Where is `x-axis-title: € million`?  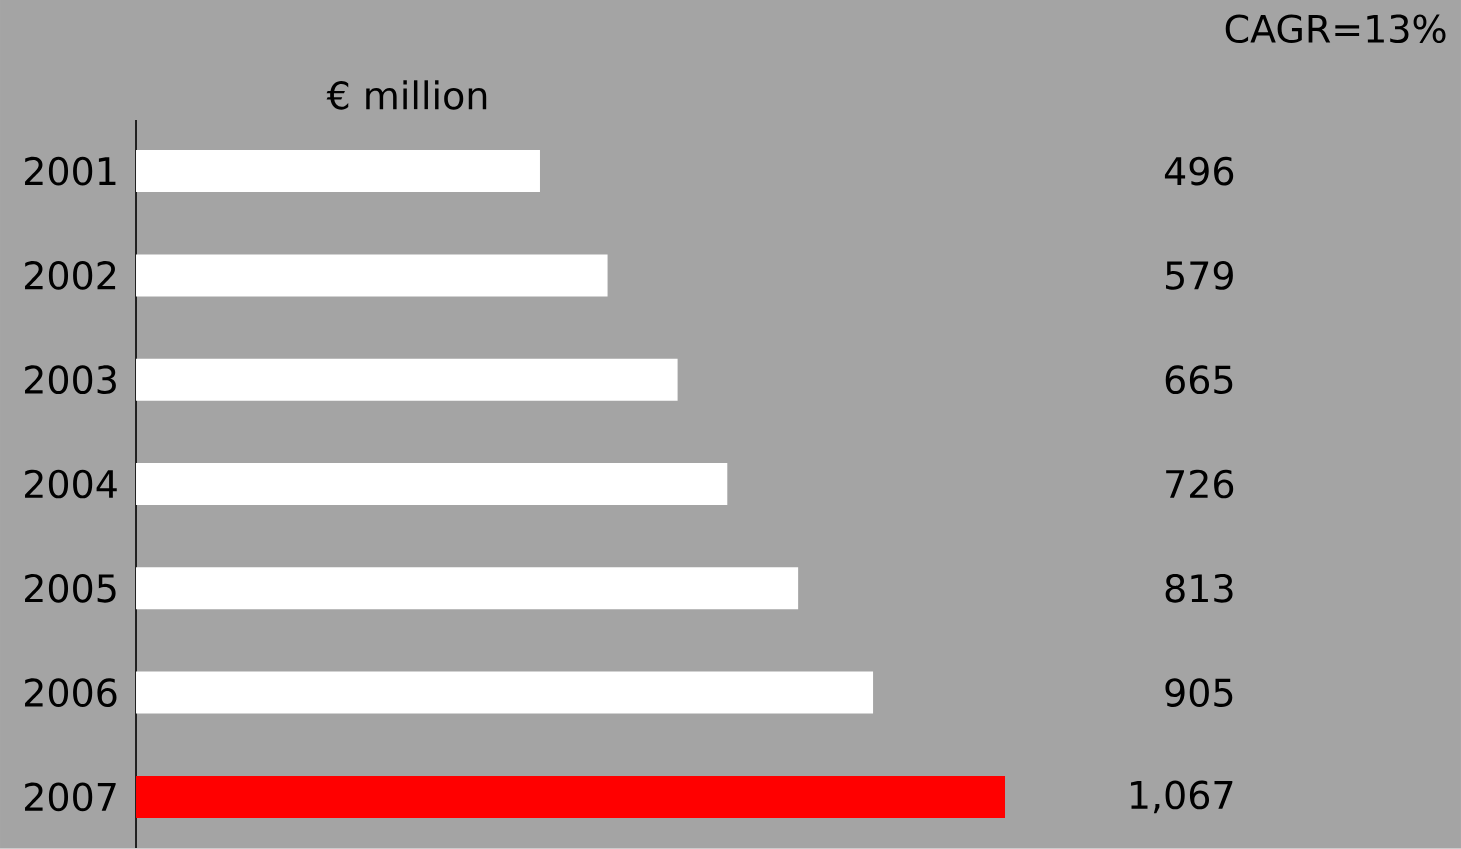
x-axis-title: € million is located at coordinates (406, 95).